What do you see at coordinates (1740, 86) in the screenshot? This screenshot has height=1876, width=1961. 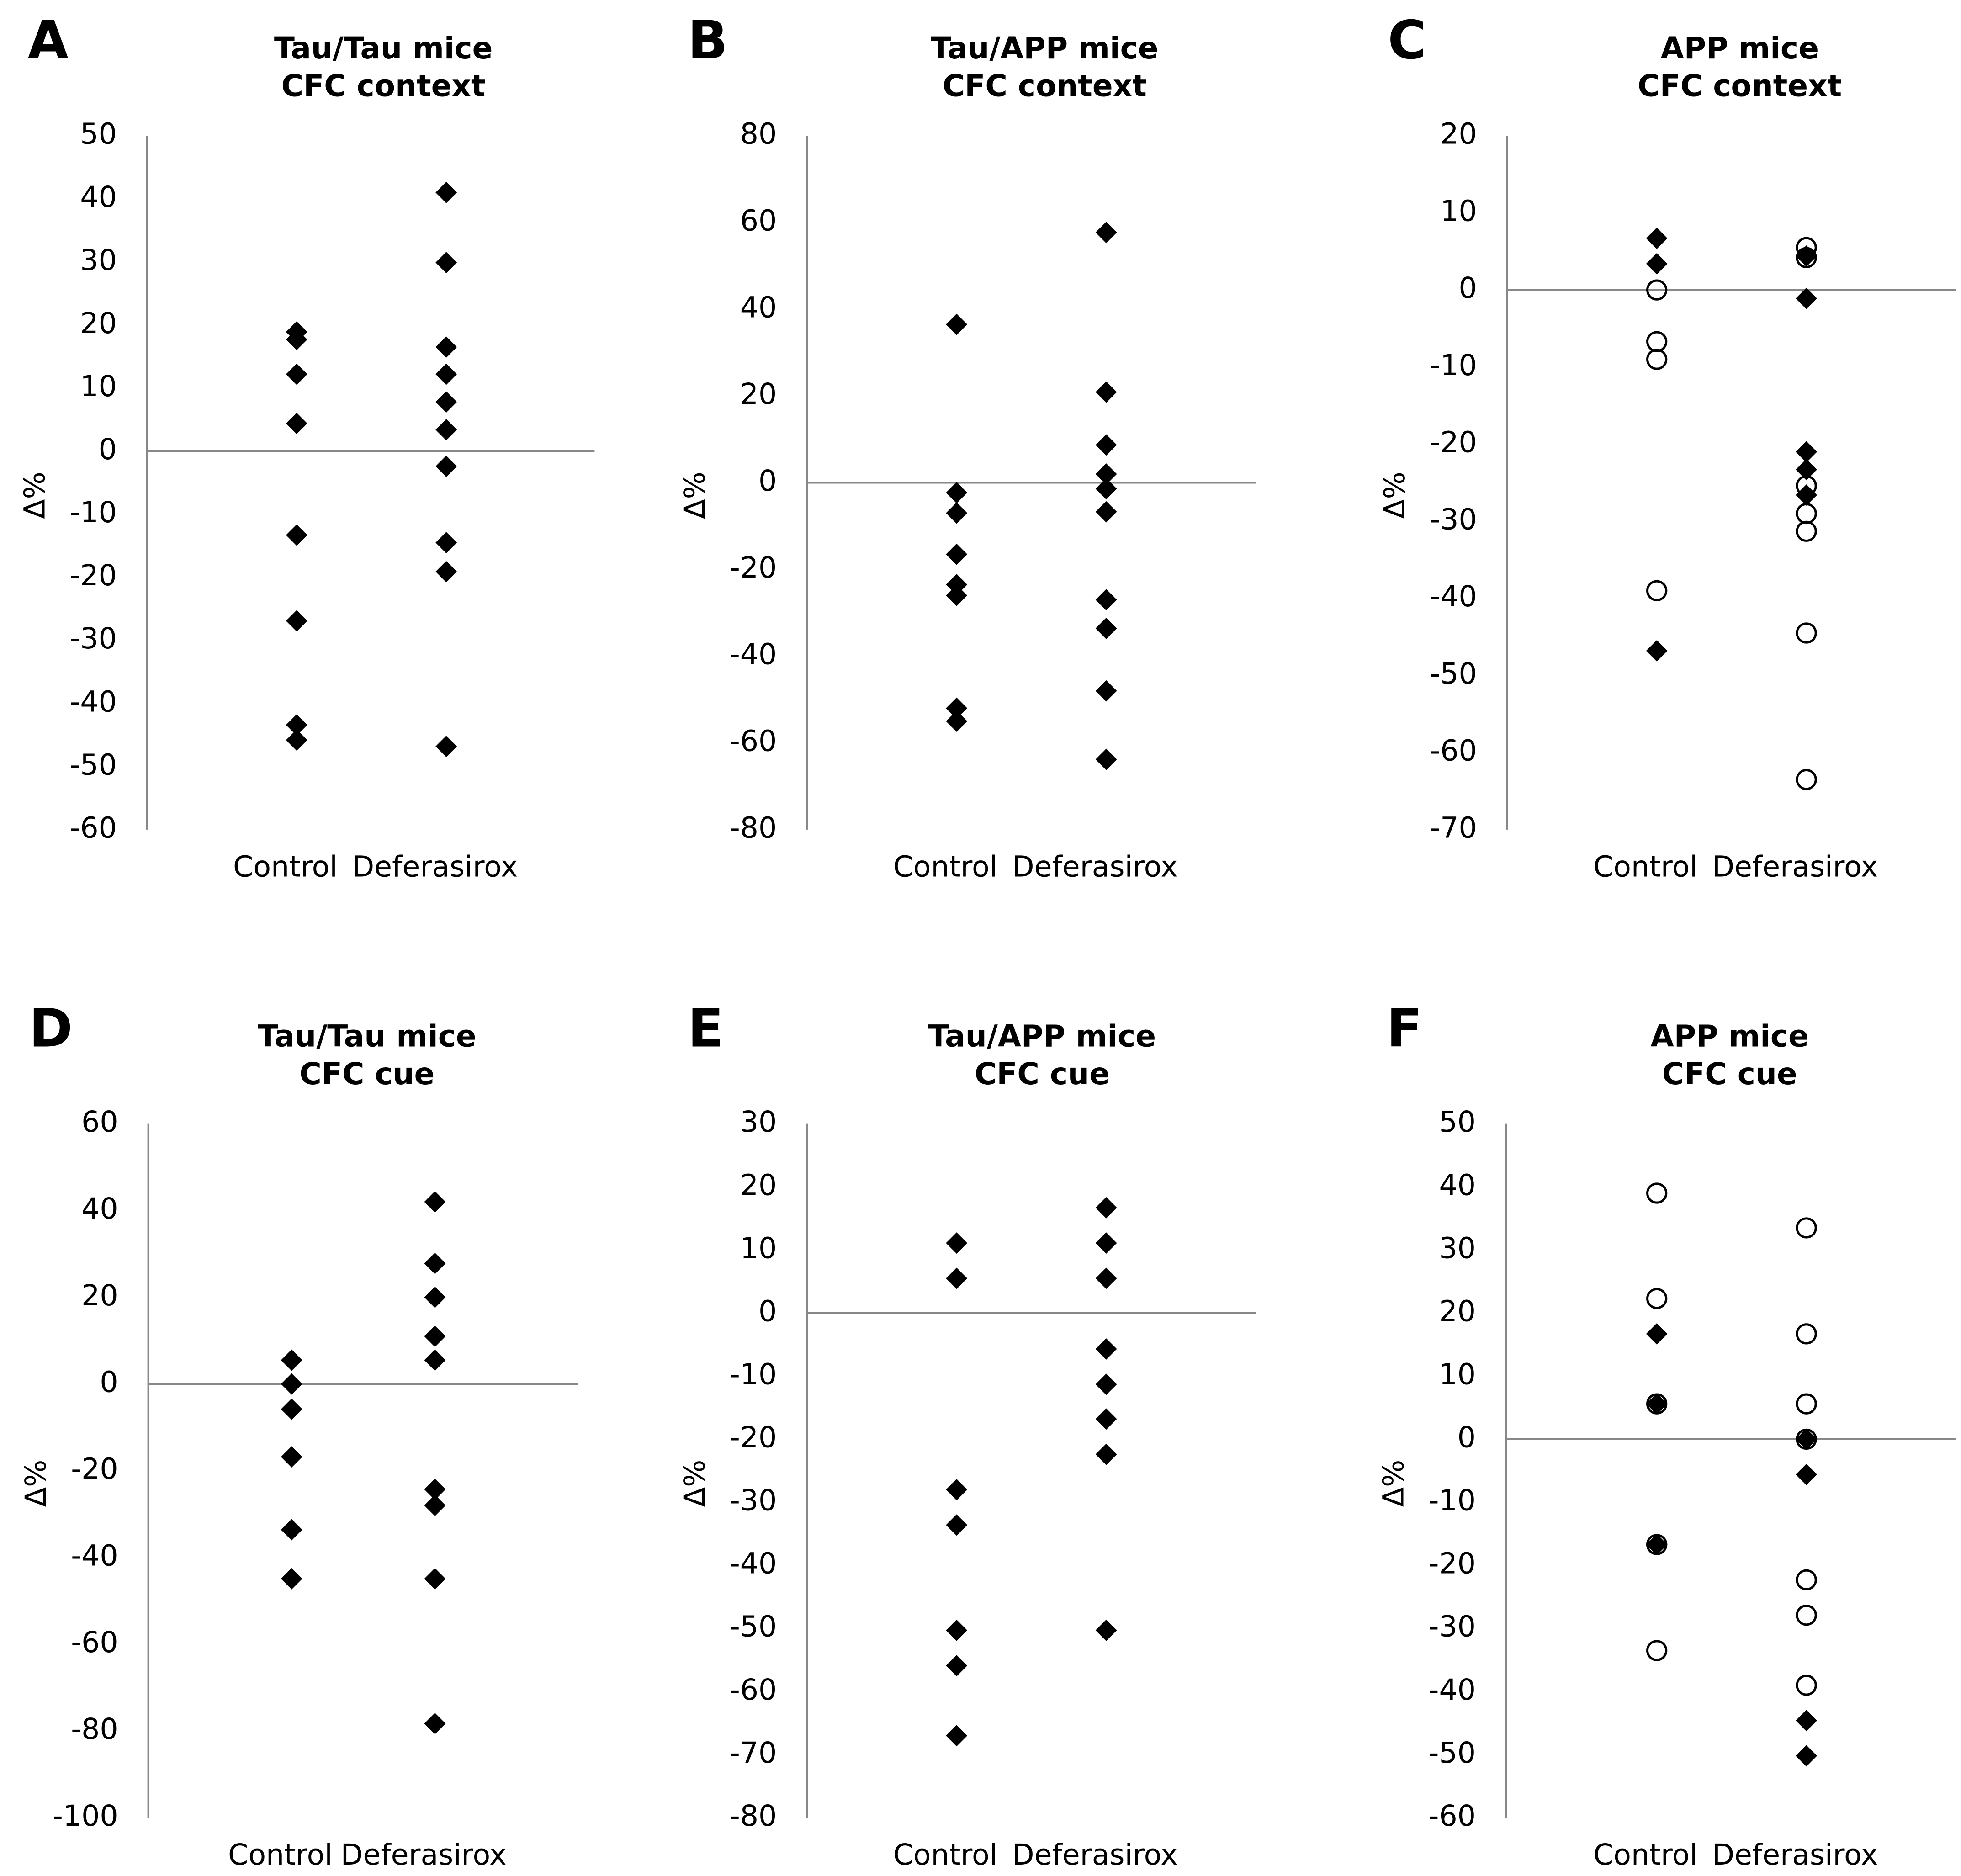 I see `chart-title: CFC context` at bounding box center [1740, 86].